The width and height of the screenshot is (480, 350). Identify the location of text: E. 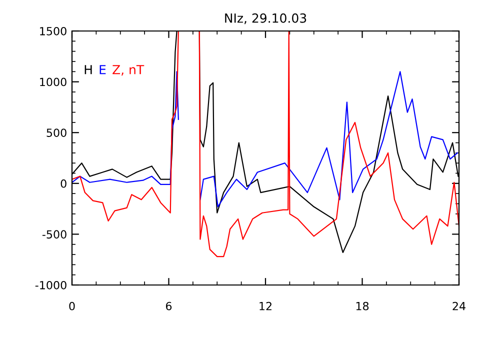
(103, 69).